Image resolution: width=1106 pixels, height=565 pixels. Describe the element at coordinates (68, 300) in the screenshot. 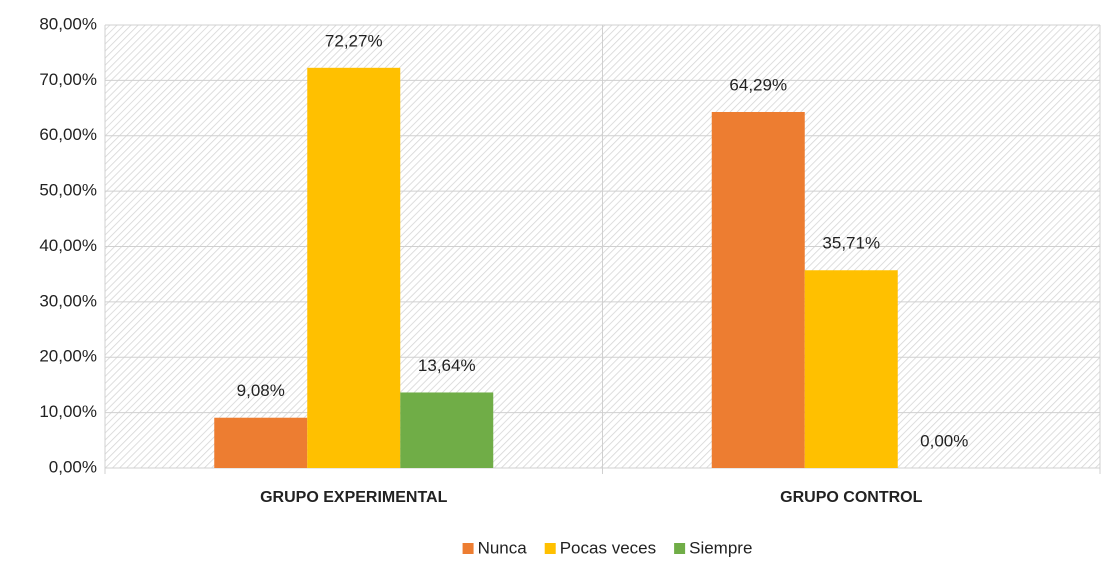

I see `y-tick-label: 30,00%` at that location.